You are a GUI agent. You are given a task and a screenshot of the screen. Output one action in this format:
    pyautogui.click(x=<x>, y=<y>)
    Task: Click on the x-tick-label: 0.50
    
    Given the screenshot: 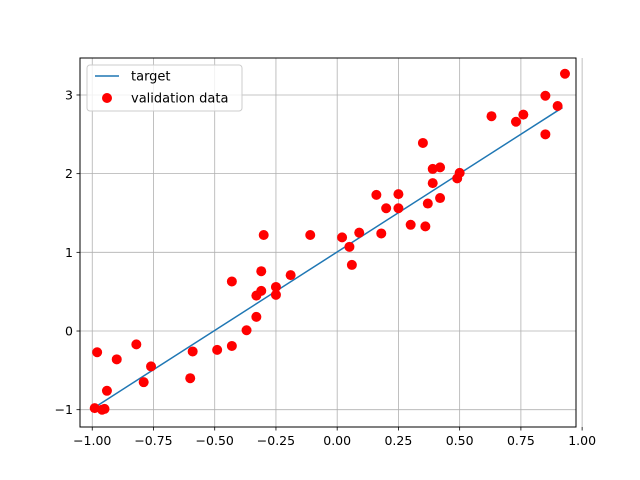 What is the action you would take?
    pyautogui.click(x=460, y=440)
    